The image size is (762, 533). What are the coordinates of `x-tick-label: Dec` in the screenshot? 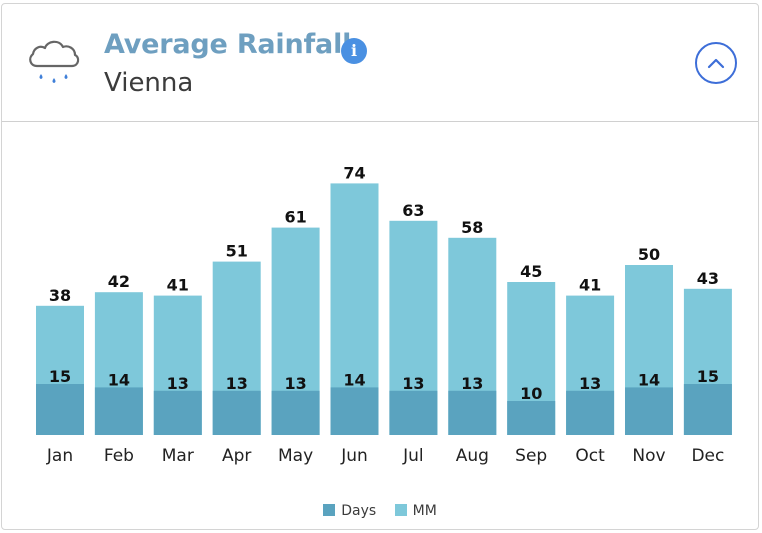 It's located at (707, 456).